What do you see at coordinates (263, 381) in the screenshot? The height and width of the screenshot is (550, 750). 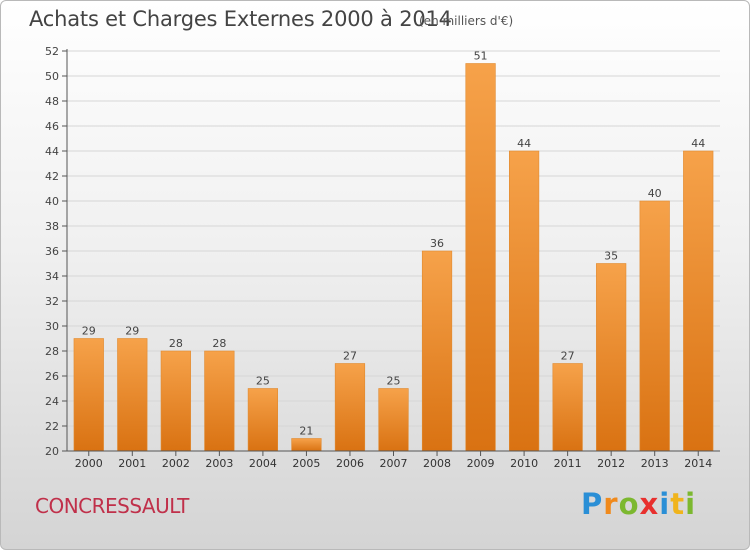 I see `value-label-2004: 25` at bounding box center [263, 381].